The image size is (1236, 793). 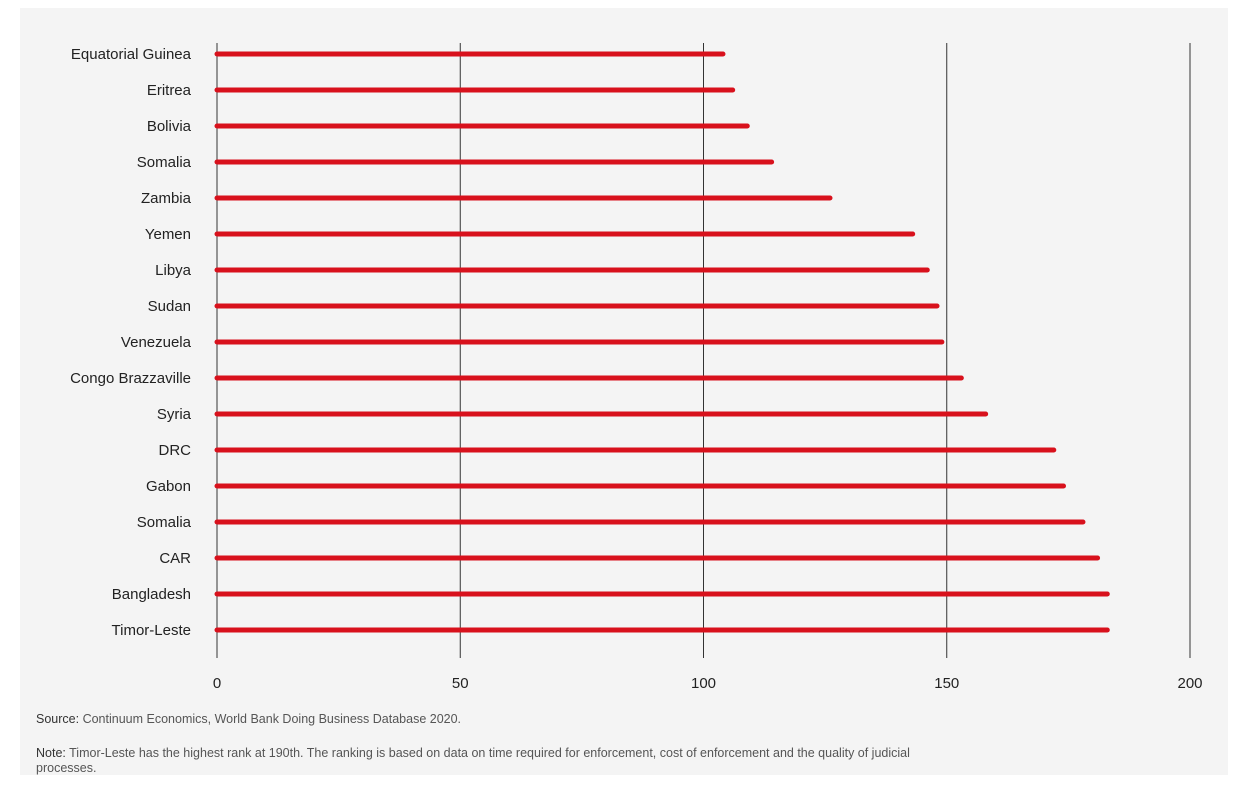 I want to click on category-label: Zambia, so click(x=166, y=198).